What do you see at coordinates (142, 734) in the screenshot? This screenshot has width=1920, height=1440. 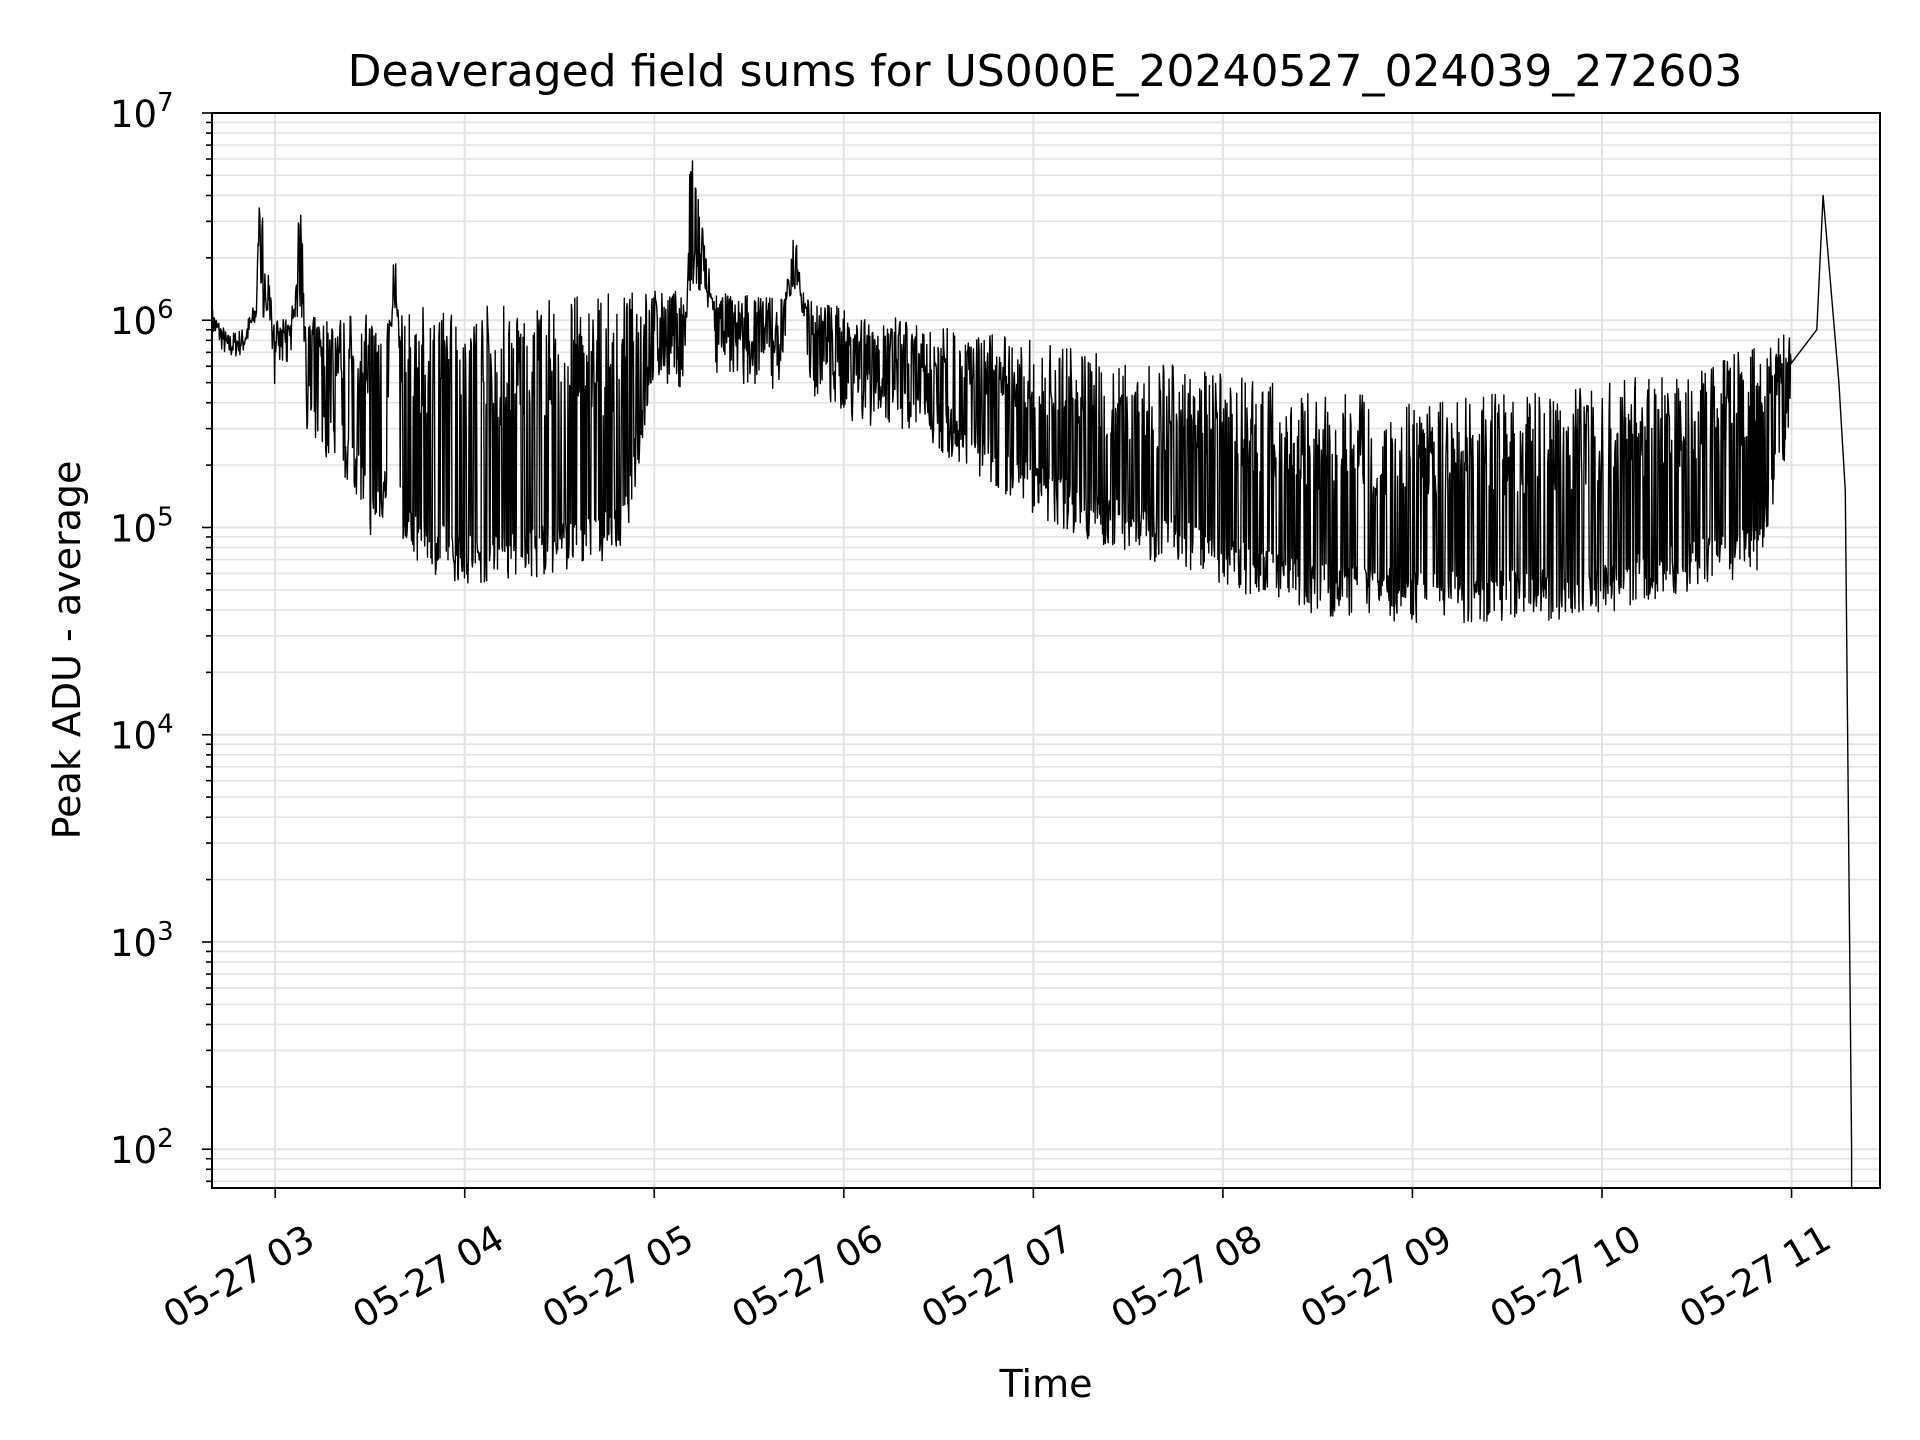 I see `y-tick-label: 104` at bounding box center [142, 734].